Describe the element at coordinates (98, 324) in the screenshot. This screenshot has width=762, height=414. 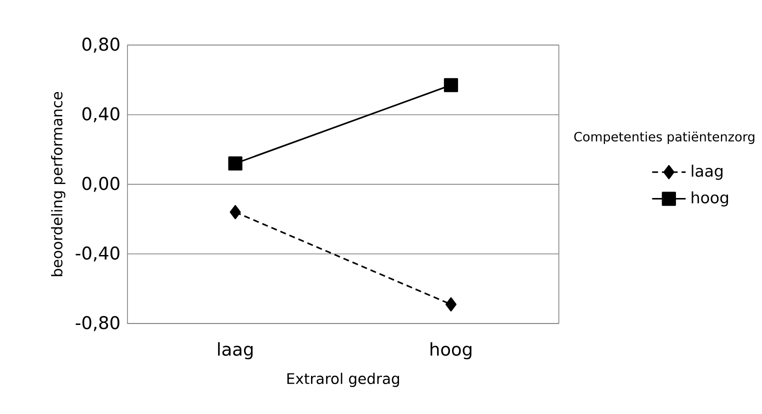
I see `y-tick-label: -0,80` at that location.